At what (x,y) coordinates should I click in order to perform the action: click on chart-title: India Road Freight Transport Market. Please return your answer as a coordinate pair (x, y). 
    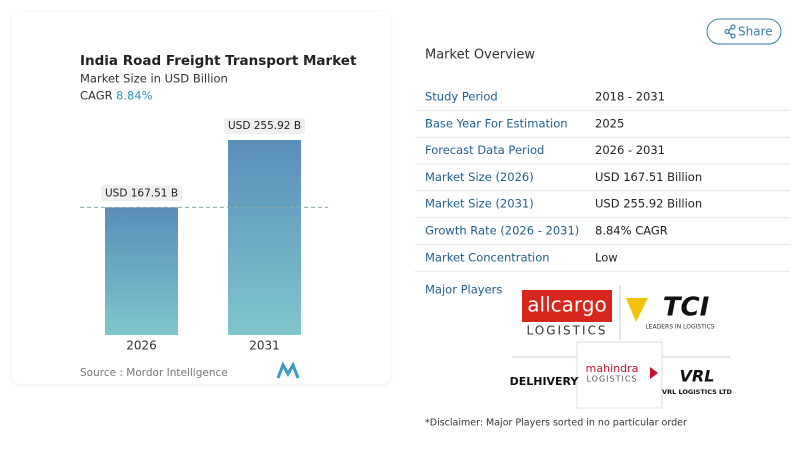
    Looking at the image, I should click on (218, 61).